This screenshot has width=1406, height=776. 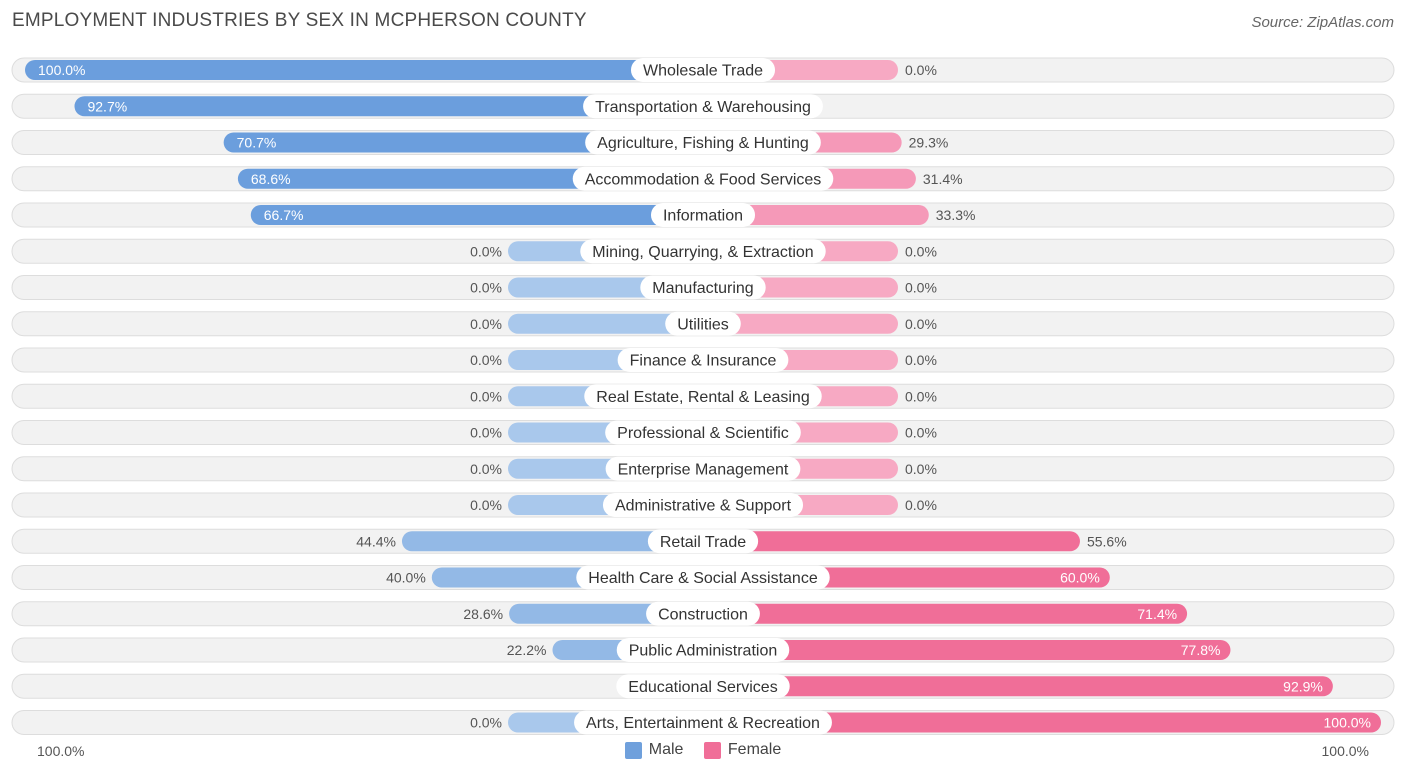 I want to click on female-value-label: 100.0%, so click(x=1347, y=723).